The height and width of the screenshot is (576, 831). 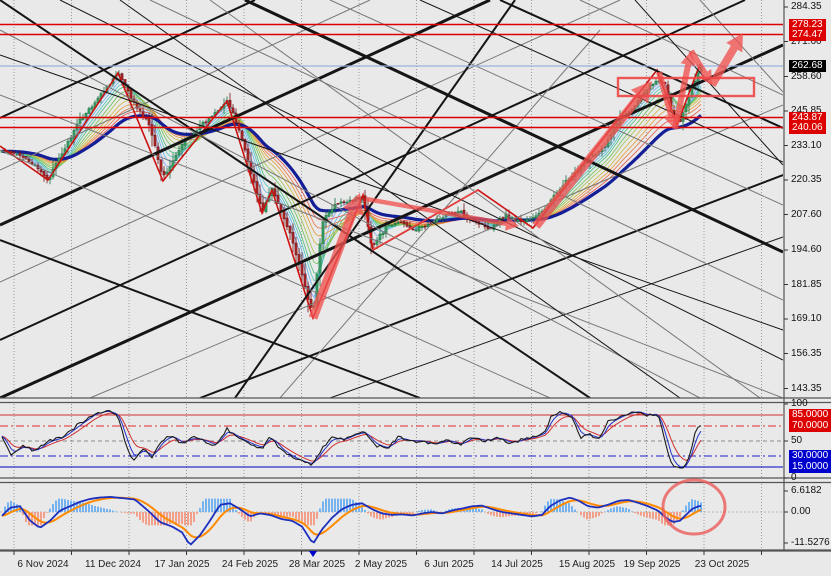 I want to click on price-tick-label: 207.60, so click(x=806, y=214).